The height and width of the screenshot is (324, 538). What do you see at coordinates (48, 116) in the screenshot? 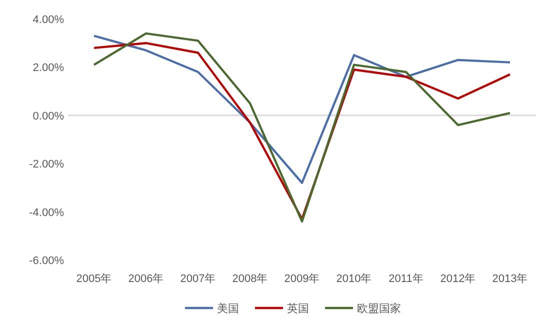
I see `y-tick-label: 0.00%` at bounding box center [48, 116].